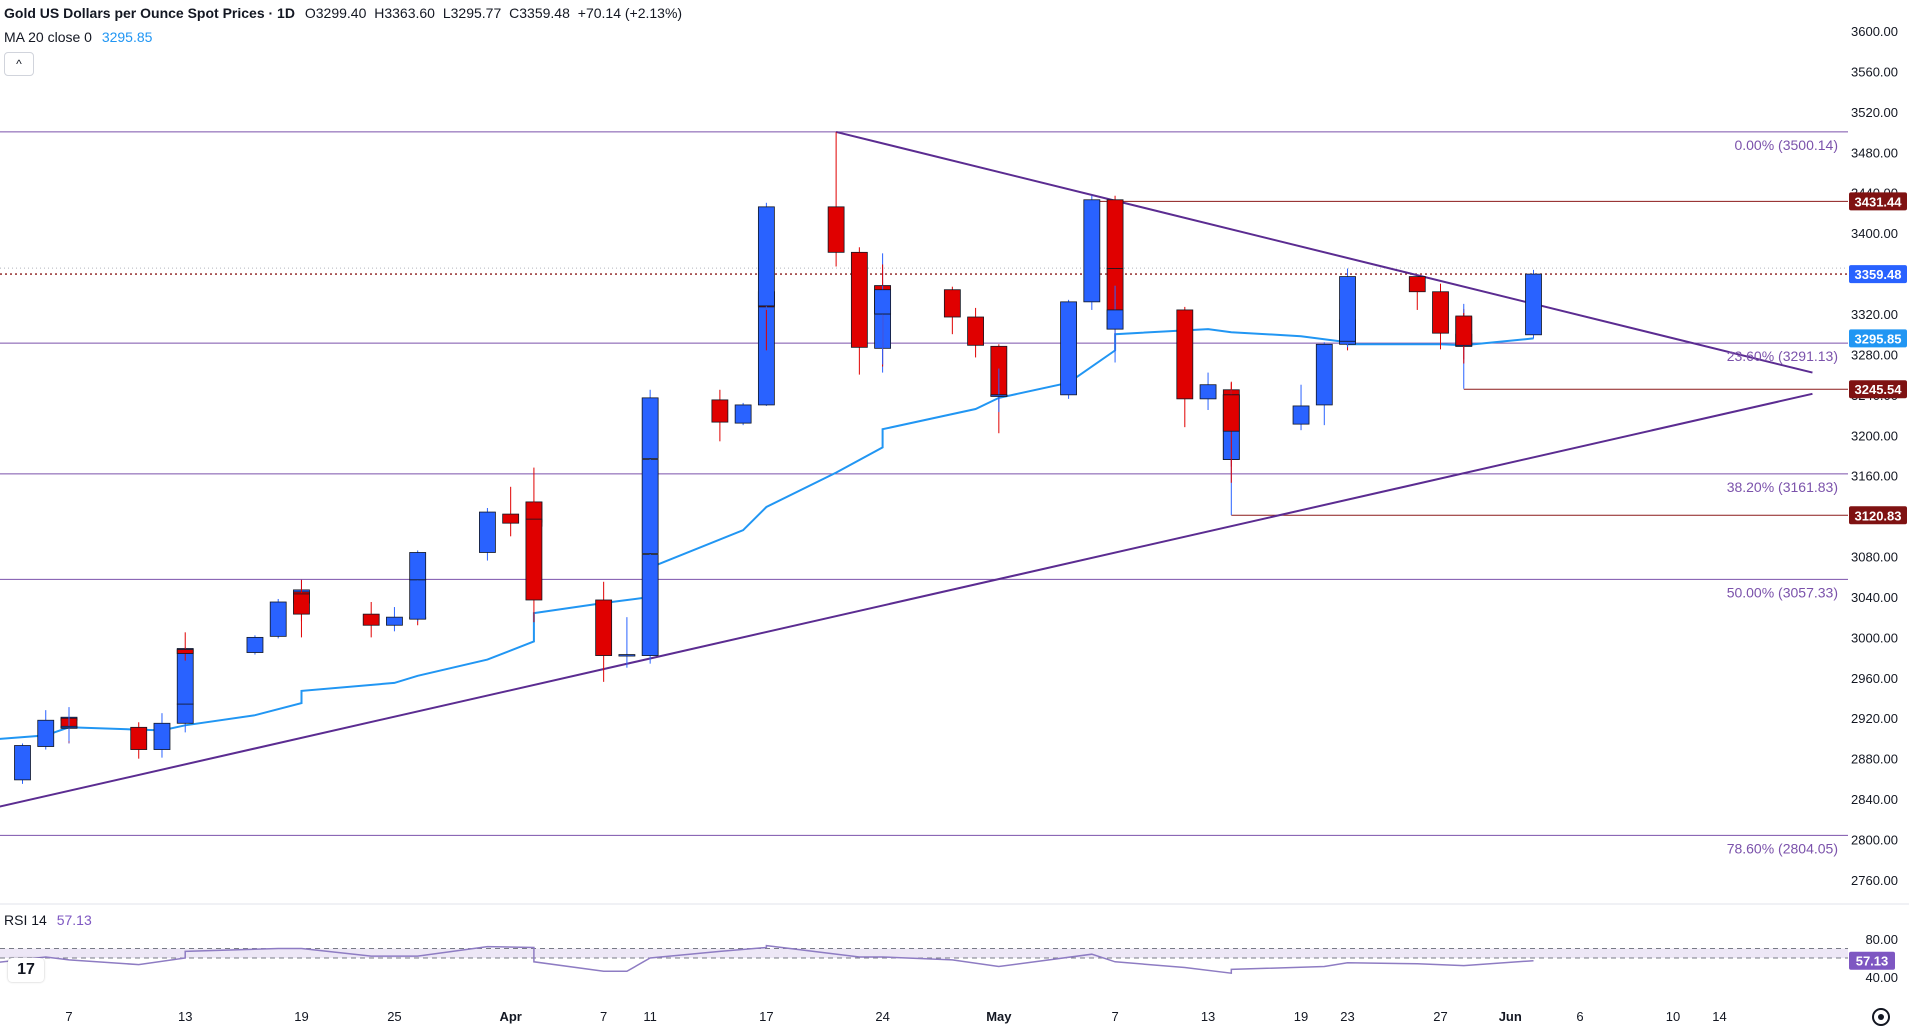  I want to click on low-value: L3295.77, so click(472, 13).